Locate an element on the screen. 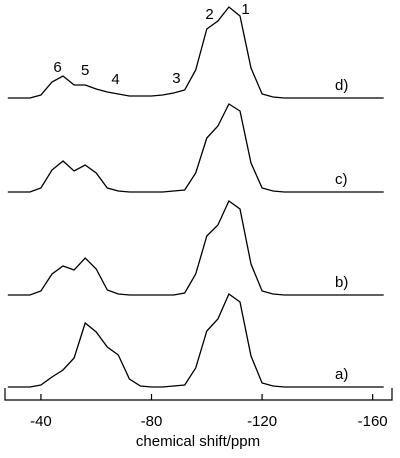  series-label: b) is located at coordinates (341, 282).